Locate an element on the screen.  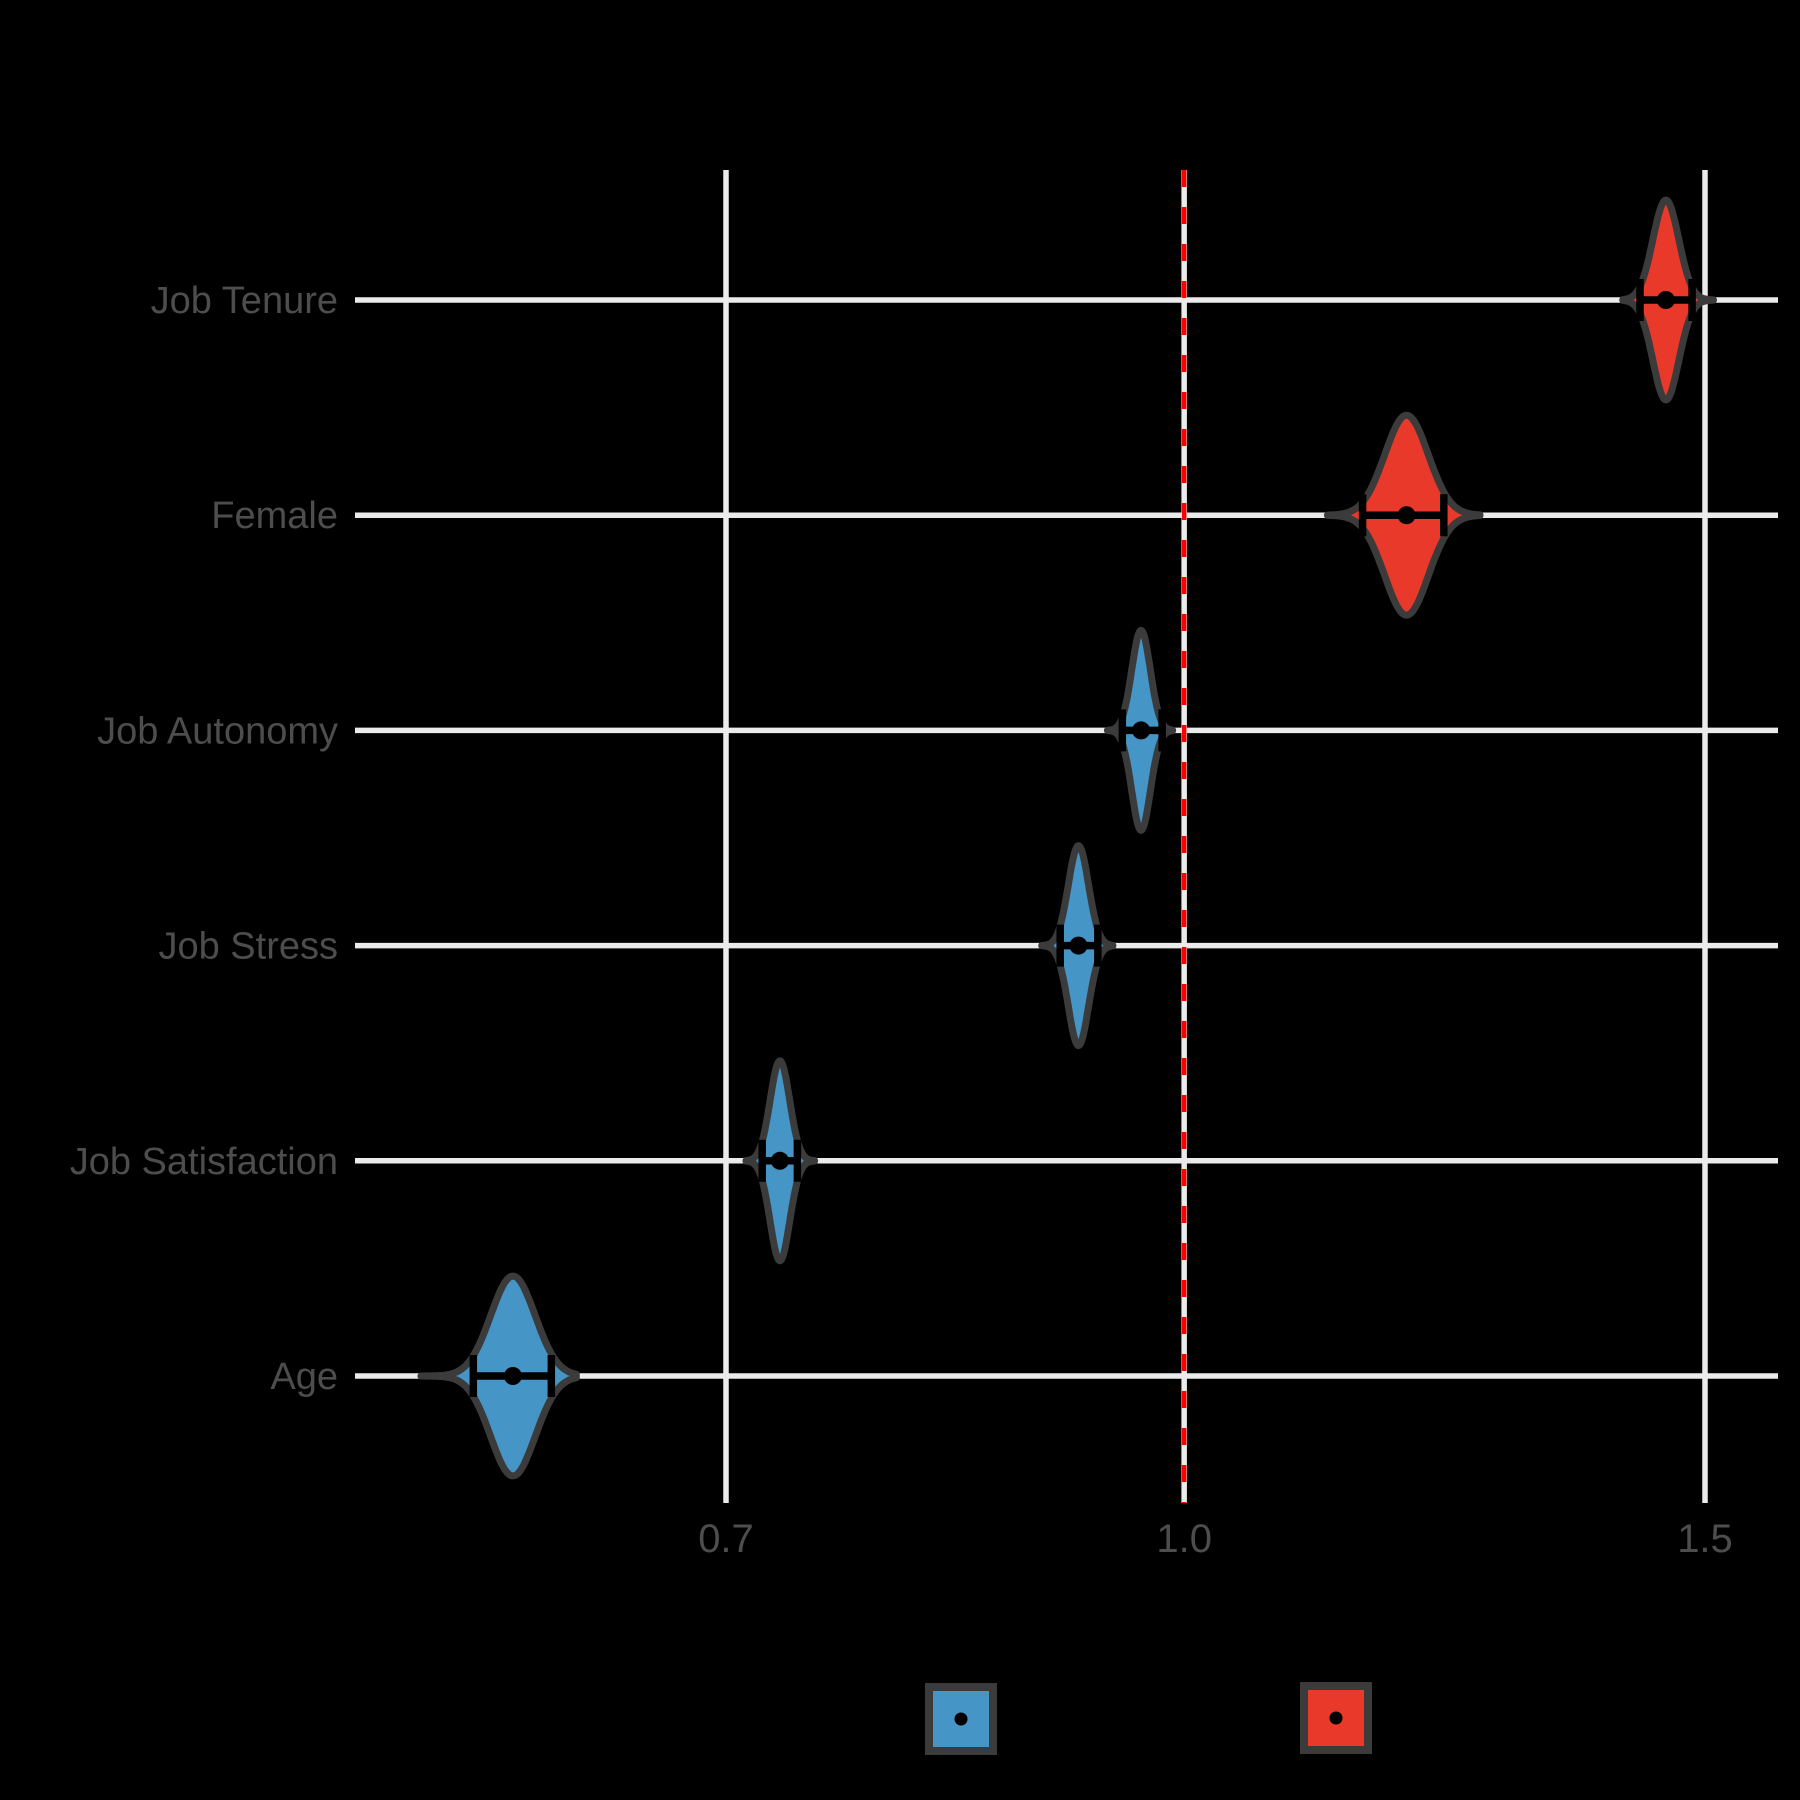
median-dot-job-tenure is located at coordinates (1665, 300).